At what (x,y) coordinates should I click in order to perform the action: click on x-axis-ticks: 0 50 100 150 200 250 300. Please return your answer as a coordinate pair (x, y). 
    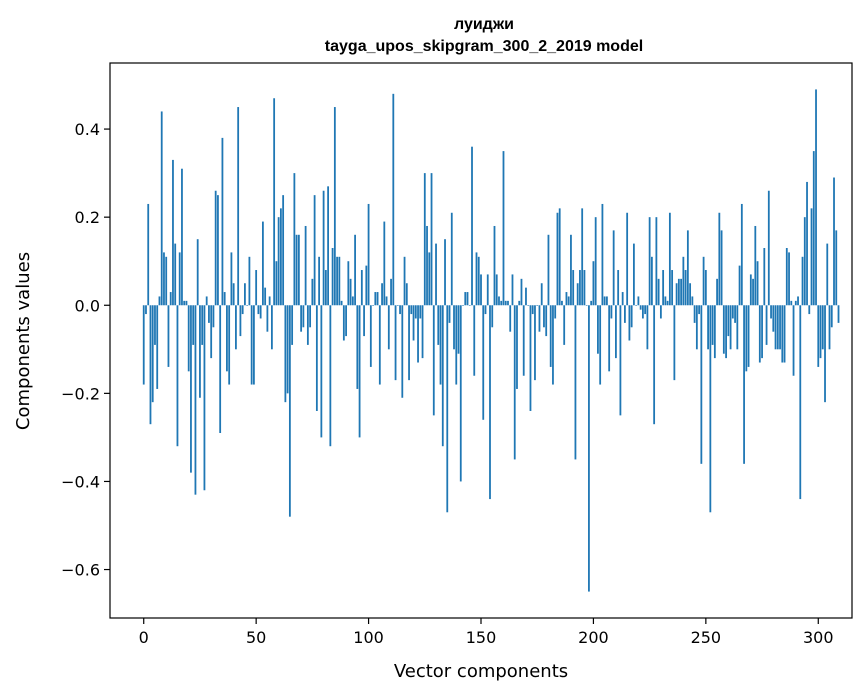
    Looking at the image, I should click on (486, 632).